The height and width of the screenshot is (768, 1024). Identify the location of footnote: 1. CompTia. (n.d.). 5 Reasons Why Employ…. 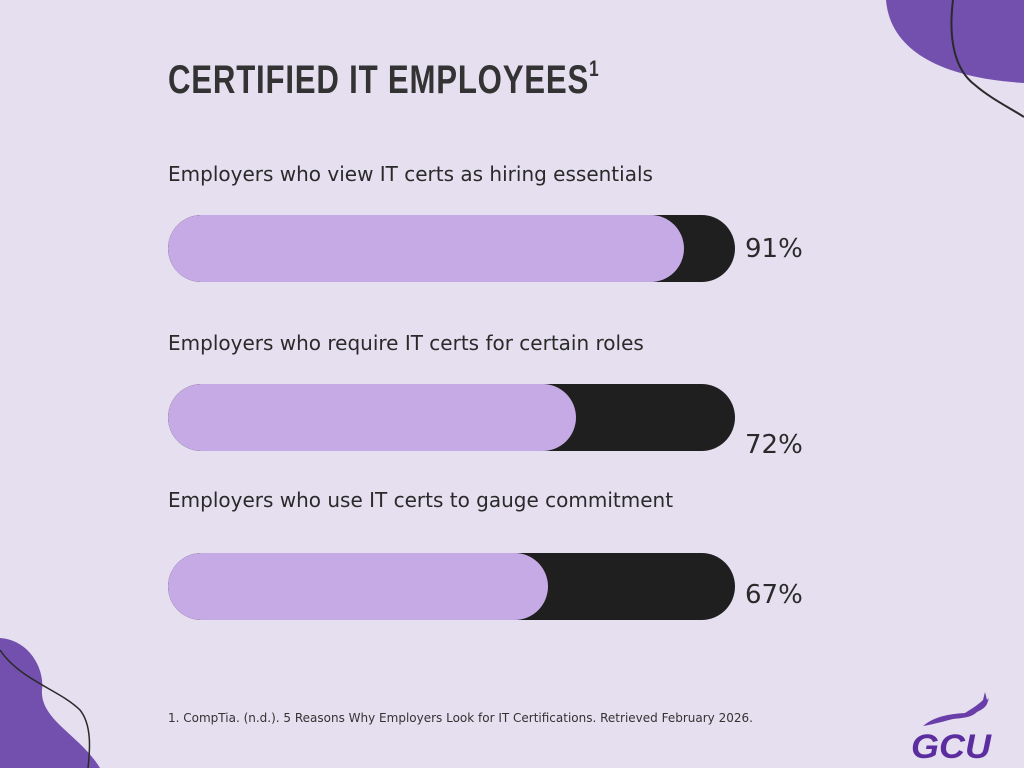
(460, 718).